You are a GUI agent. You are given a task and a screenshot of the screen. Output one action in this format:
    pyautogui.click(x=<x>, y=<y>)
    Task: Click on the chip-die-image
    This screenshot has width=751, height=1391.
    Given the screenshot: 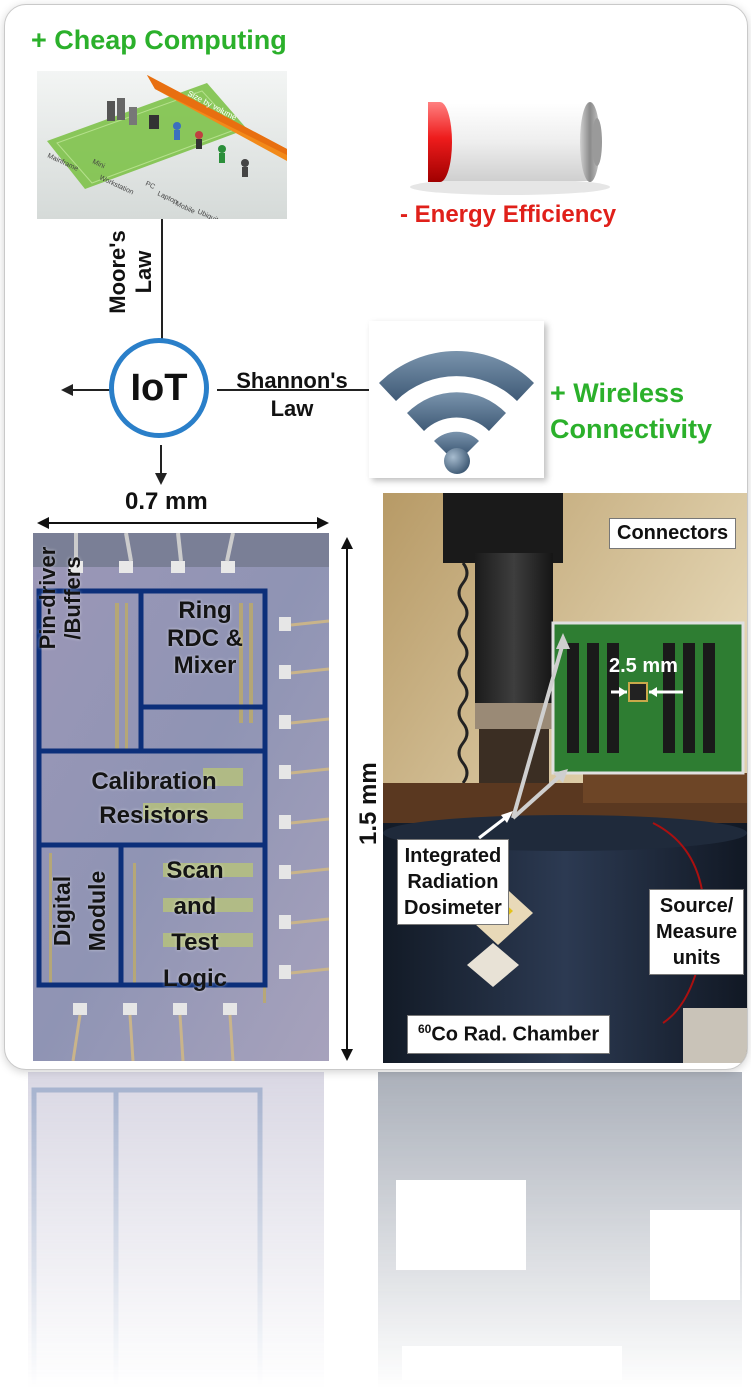 What is the action you would take?
    pyautogui.click(x=181, y=797)
    